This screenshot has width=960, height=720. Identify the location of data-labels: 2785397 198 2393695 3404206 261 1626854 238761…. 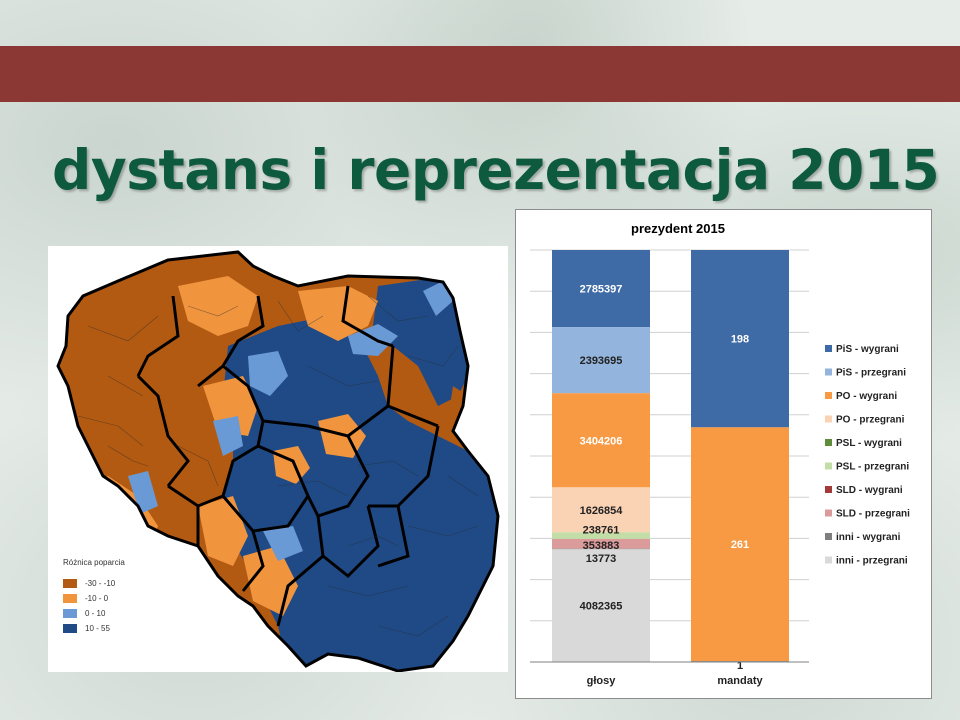
(665, 478).